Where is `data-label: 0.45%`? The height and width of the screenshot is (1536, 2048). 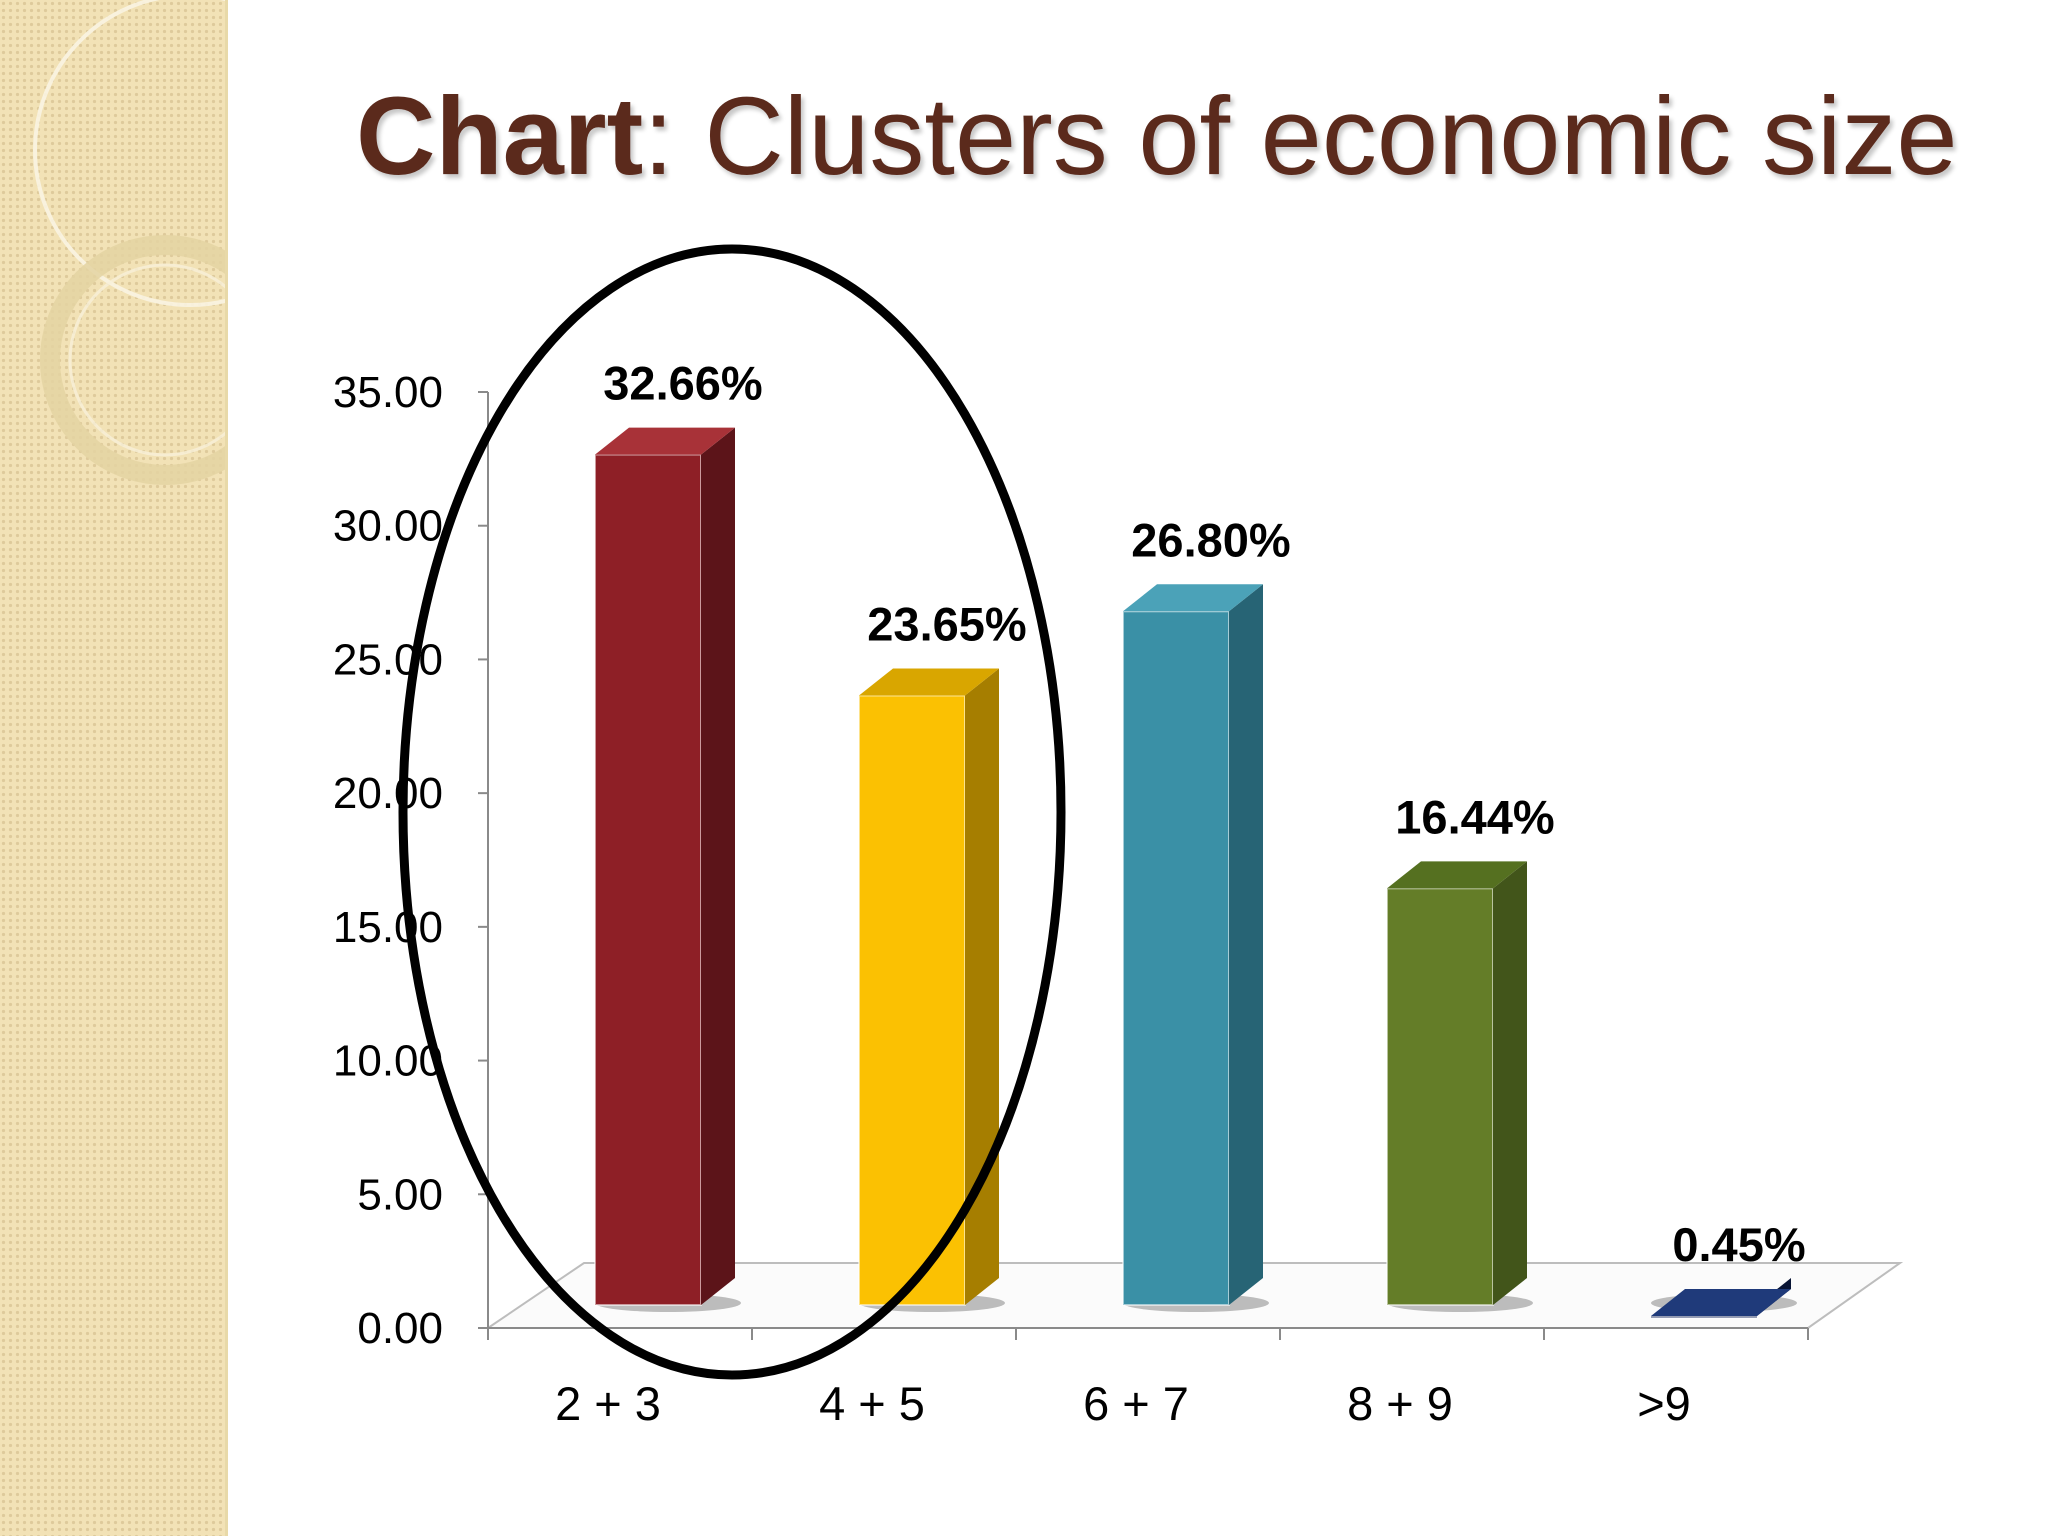
data-label: 0.45% is located at coordinates (1738, 1244).